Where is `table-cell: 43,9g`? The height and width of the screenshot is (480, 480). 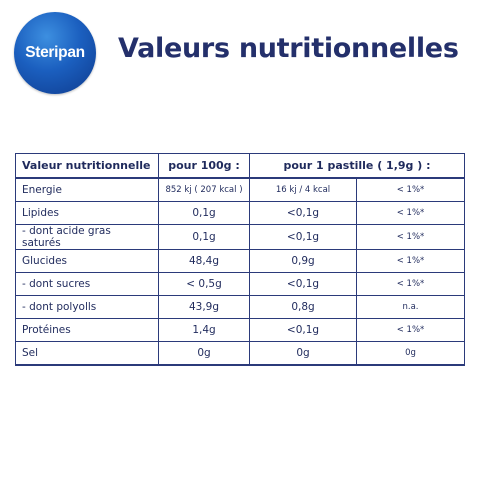
table-cell: 43,9g is located at coordinates (204, 307).